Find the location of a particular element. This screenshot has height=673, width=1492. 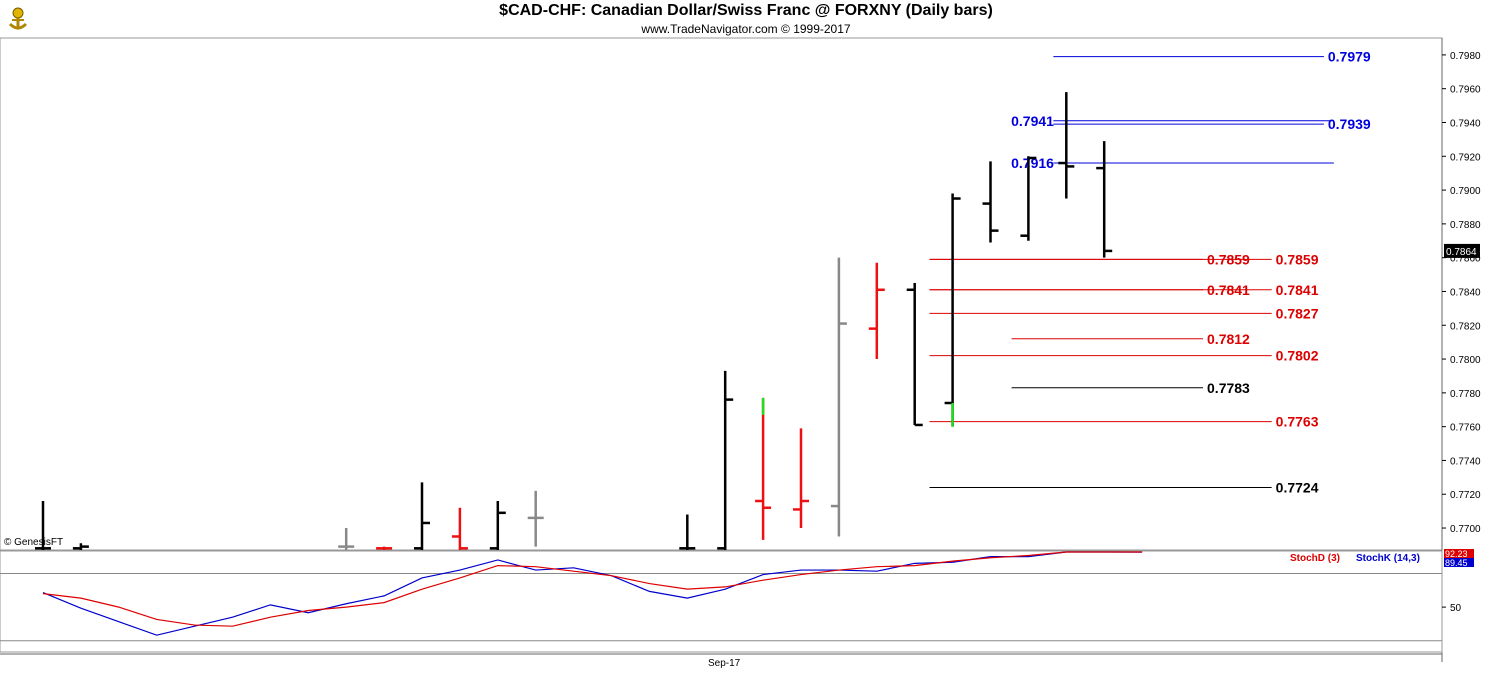

stoch-tick-label: 50 is located at coordinates (1456, 608).